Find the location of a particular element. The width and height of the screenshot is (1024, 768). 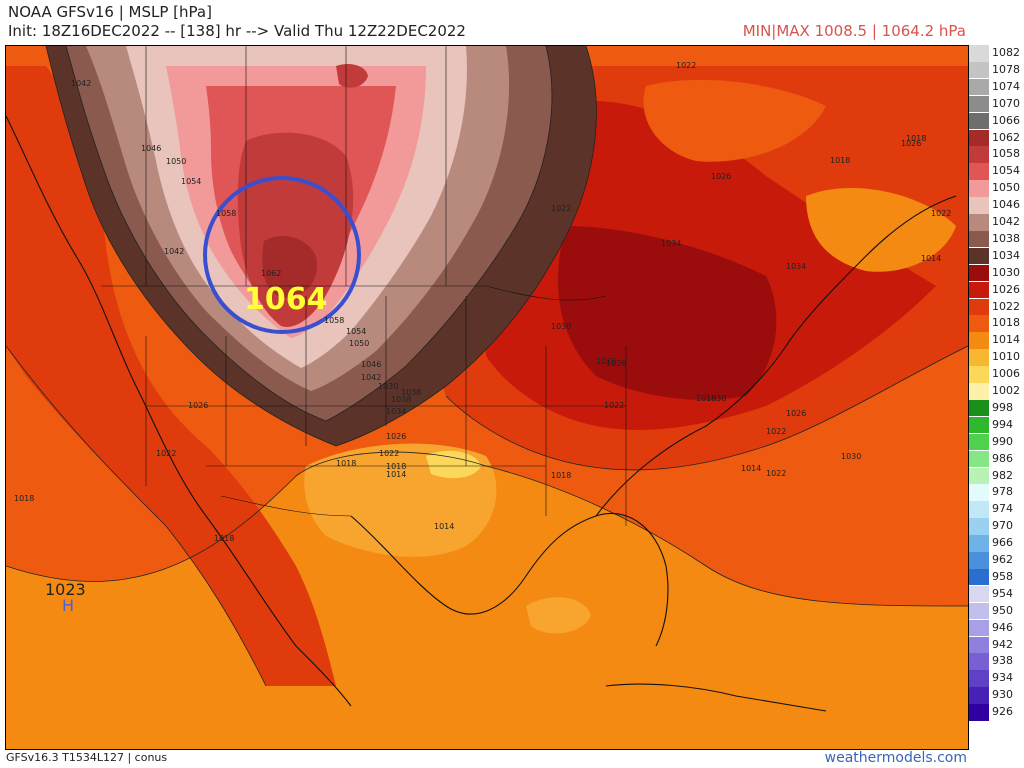

colorbar-label: 998 is located at coordinates (1002, 407).